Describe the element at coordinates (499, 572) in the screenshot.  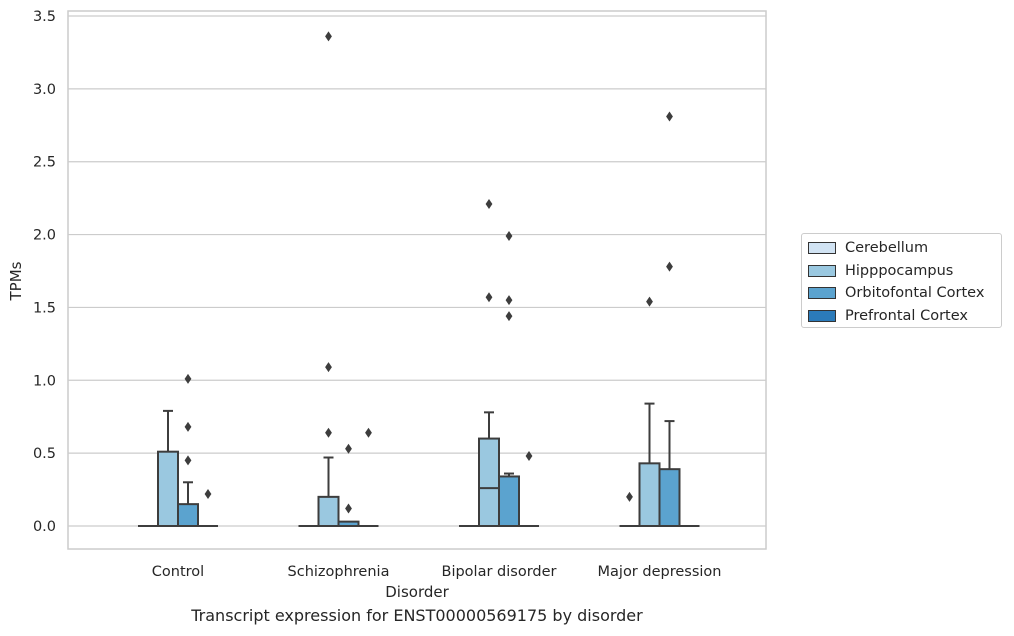
I see `x-tick-label: Bipolar disorder` at that location.